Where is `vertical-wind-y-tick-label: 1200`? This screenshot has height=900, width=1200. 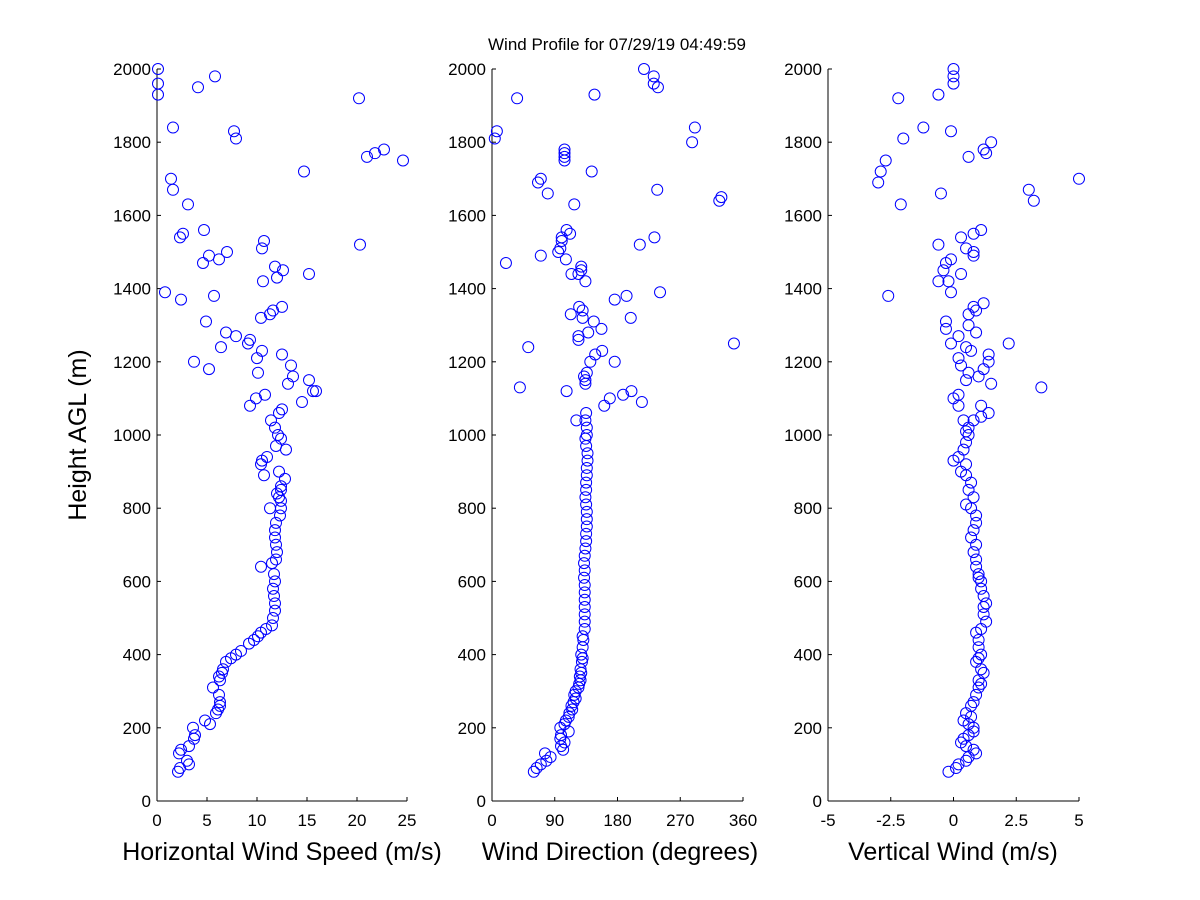
vertical-wind-y-tick-label: 1200 is located at coordinates (803, 362).